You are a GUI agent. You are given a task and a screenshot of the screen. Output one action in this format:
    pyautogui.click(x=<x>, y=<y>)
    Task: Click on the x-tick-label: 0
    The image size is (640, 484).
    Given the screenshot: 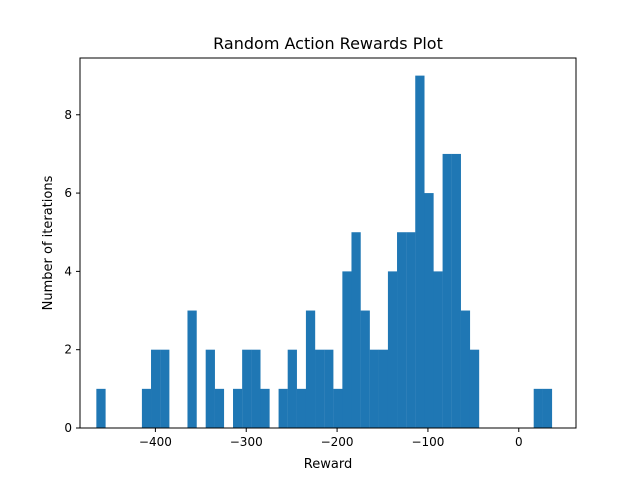 What is the action you would take?
    pyautogui.click(x=519, y=442)
    